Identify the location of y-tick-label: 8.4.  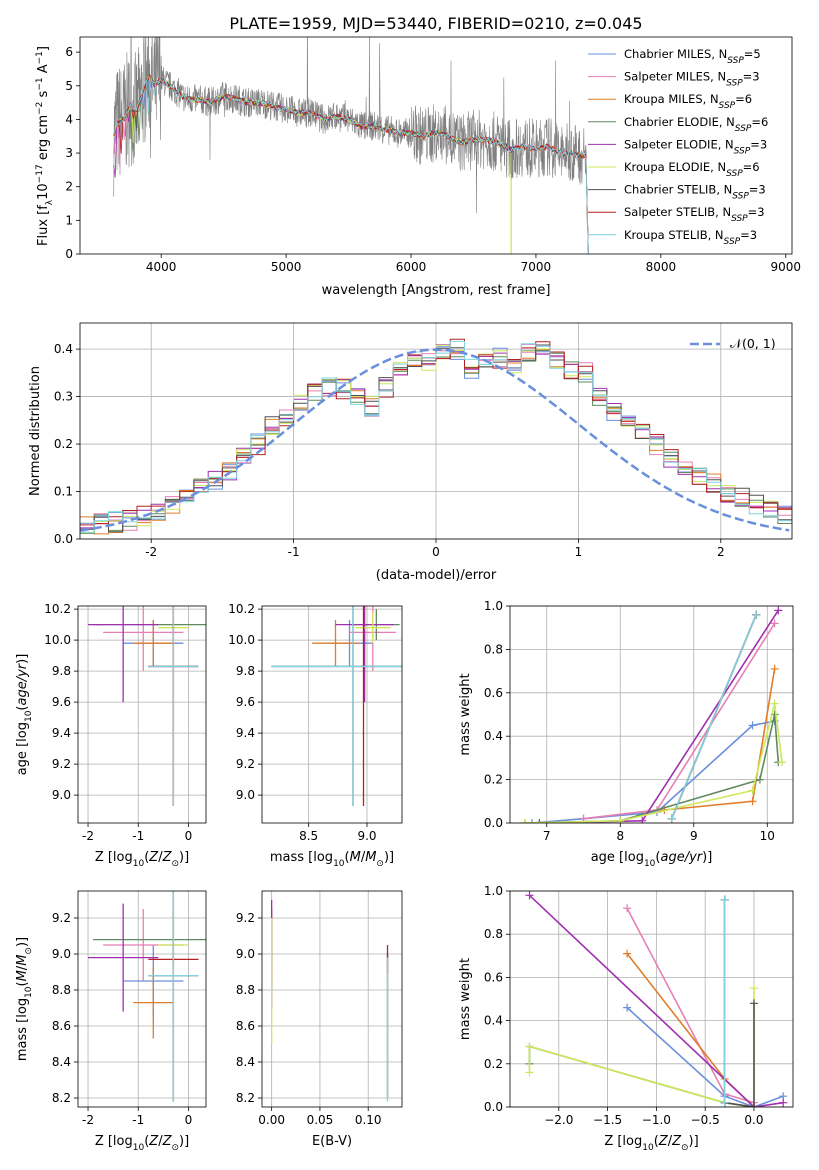
(245, 1062).